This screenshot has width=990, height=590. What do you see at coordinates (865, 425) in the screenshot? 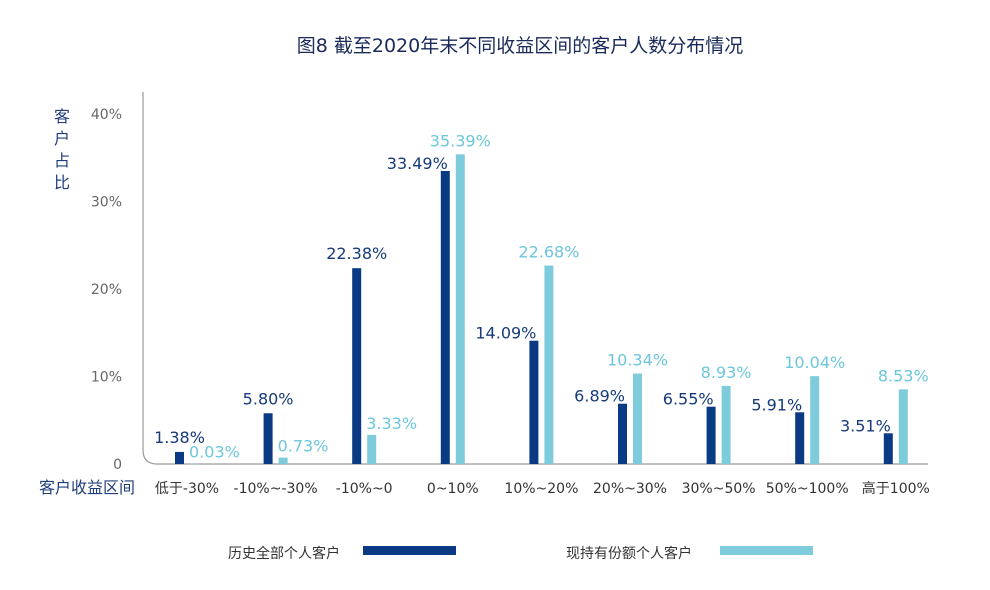
I see `data-label-history-all: 3.51%` at bounding box center [865, 425].